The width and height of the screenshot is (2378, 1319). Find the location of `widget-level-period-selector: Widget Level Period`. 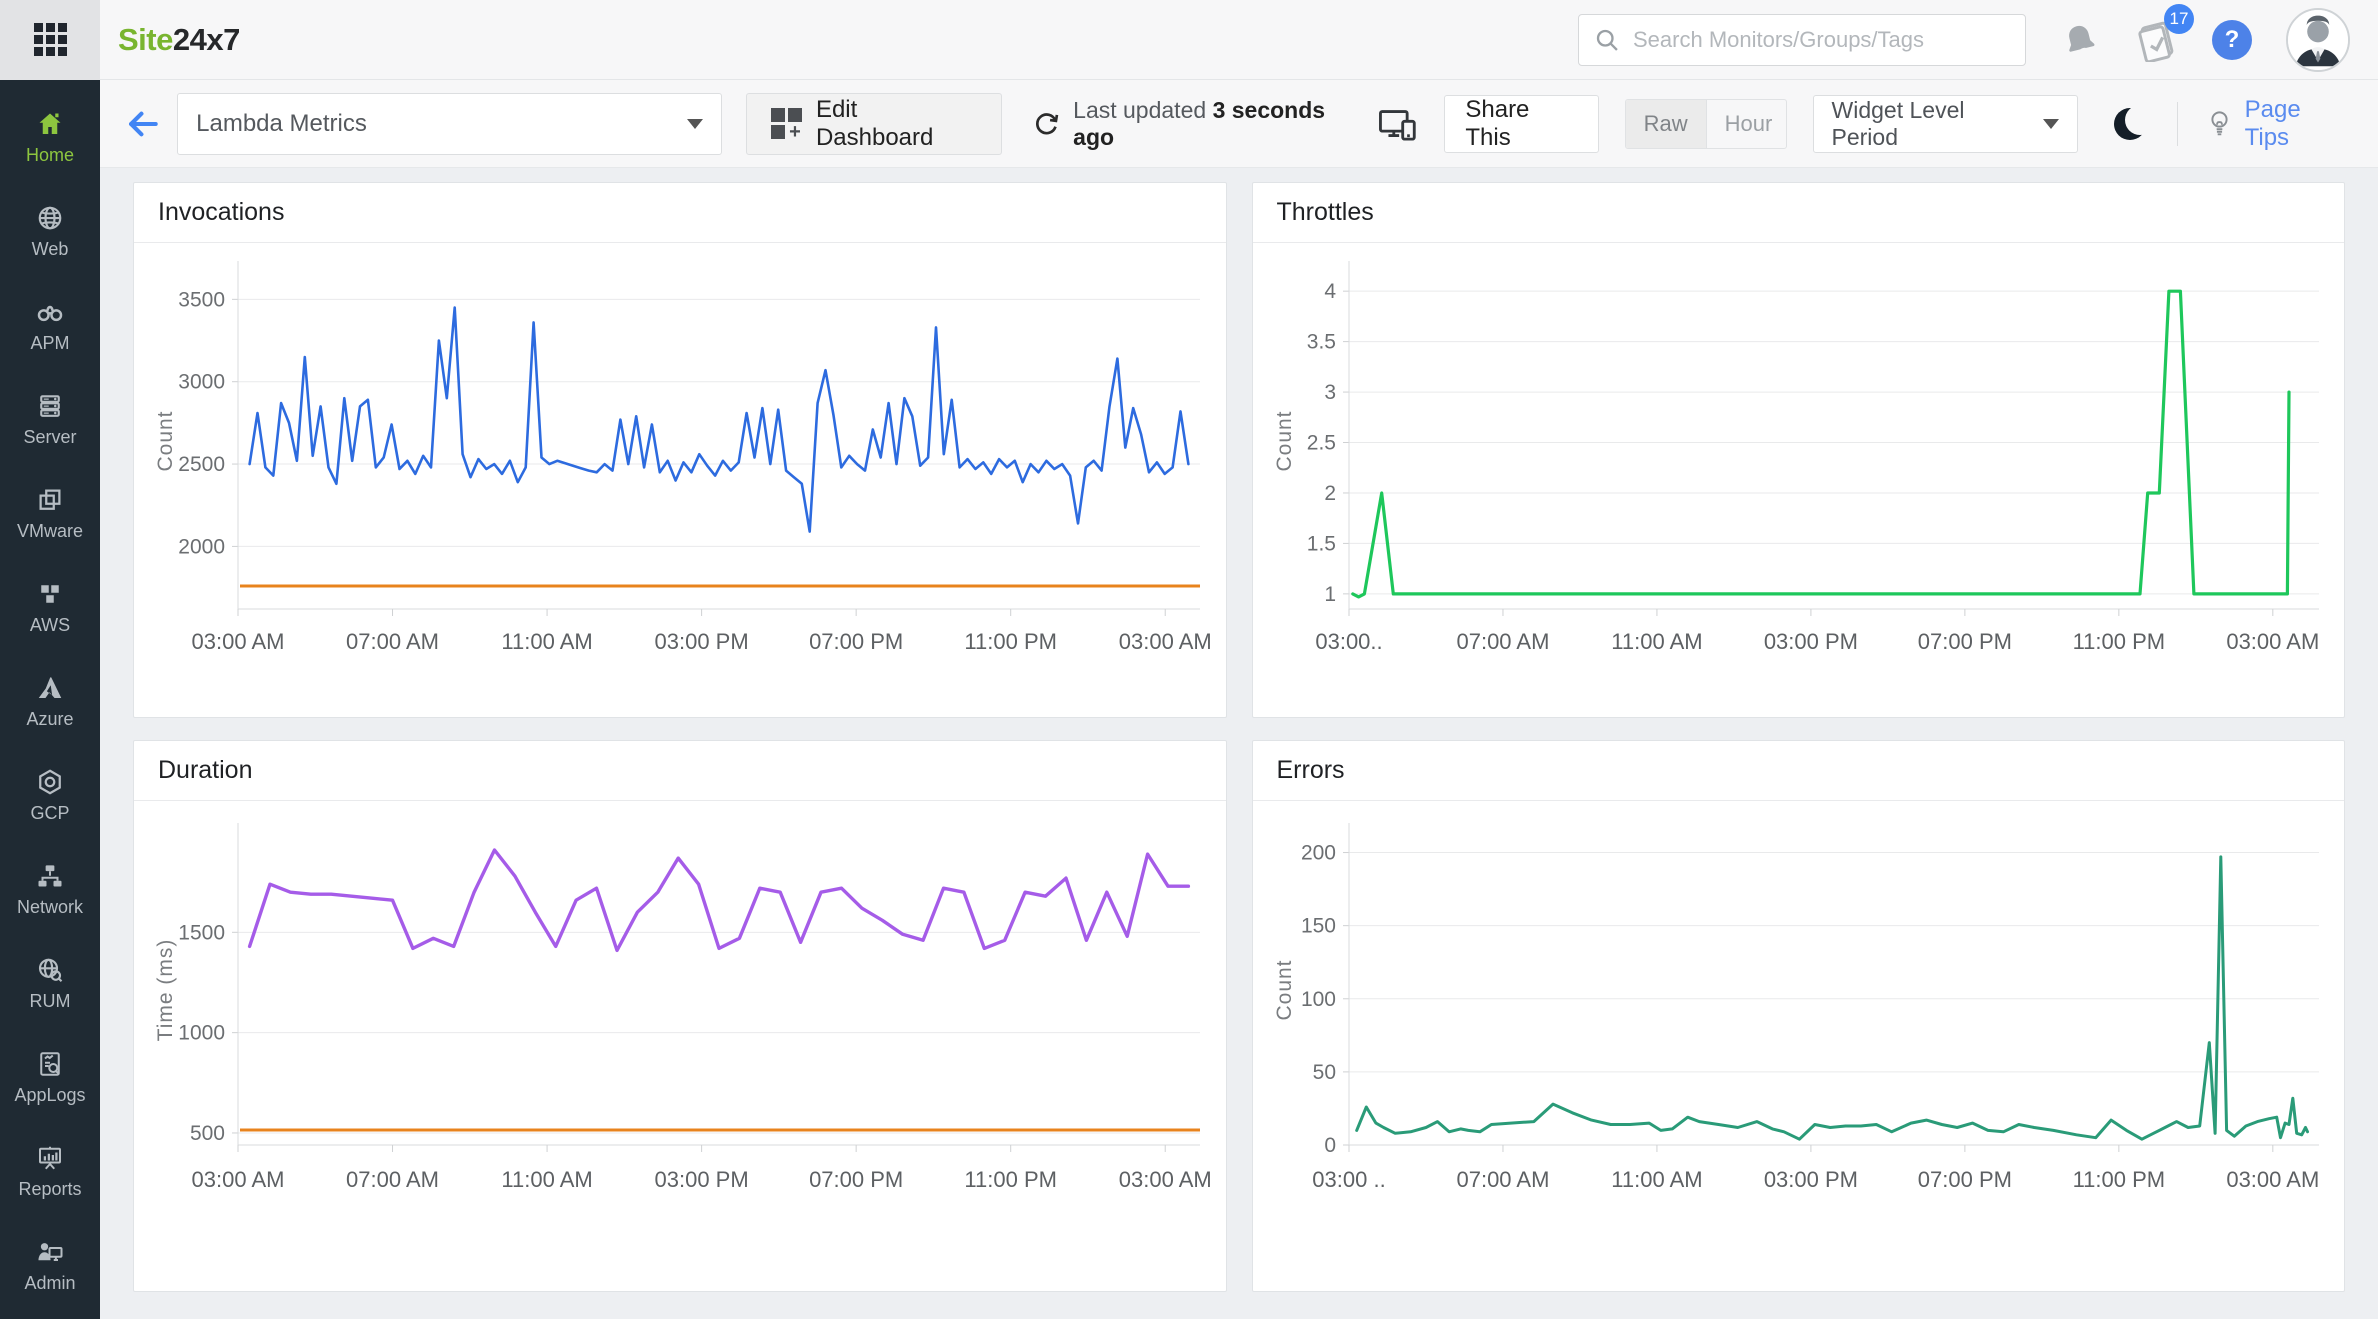

widget-level-period-selector: Widget Level Period is located at coordinates (1945, 123).